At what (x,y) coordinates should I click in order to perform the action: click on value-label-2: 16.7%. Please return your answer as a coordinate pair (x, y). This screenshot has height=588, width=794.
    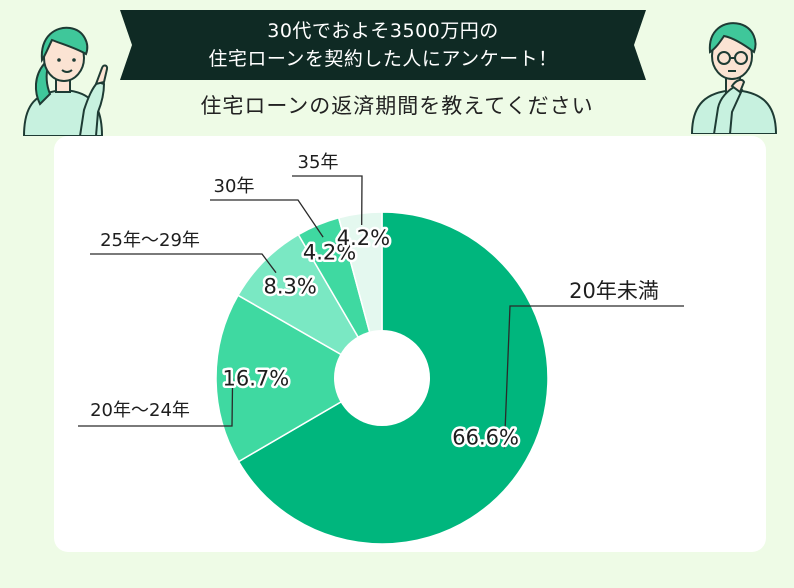
    Looking at the image, I should click on (255, 378).